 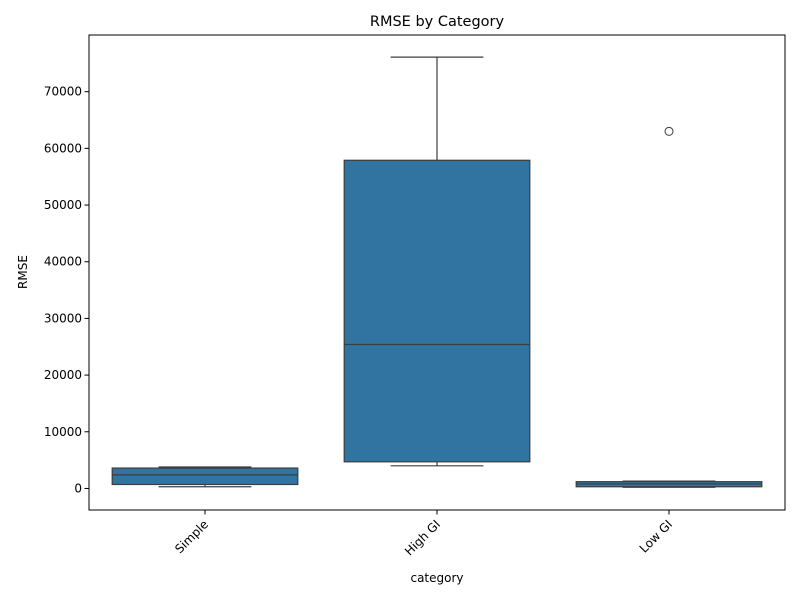 I want to click on y-tick-label: 60000, so click(x=63, y=148).